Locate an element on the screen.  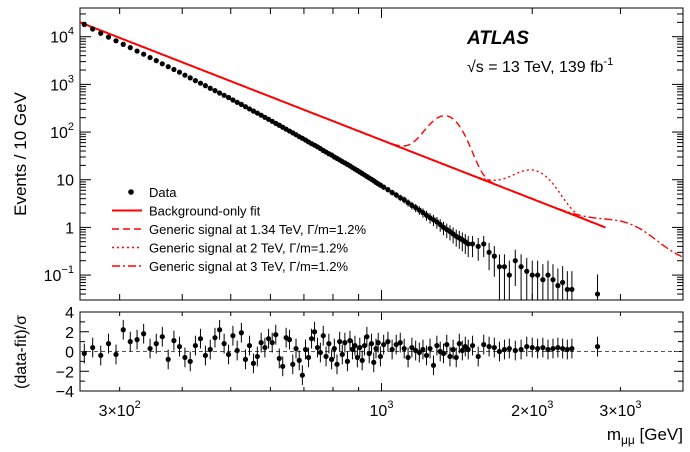
legend-label: Generic signal at 2 TeV, Γ/m=1.2% is located at coordinates (248, 248).